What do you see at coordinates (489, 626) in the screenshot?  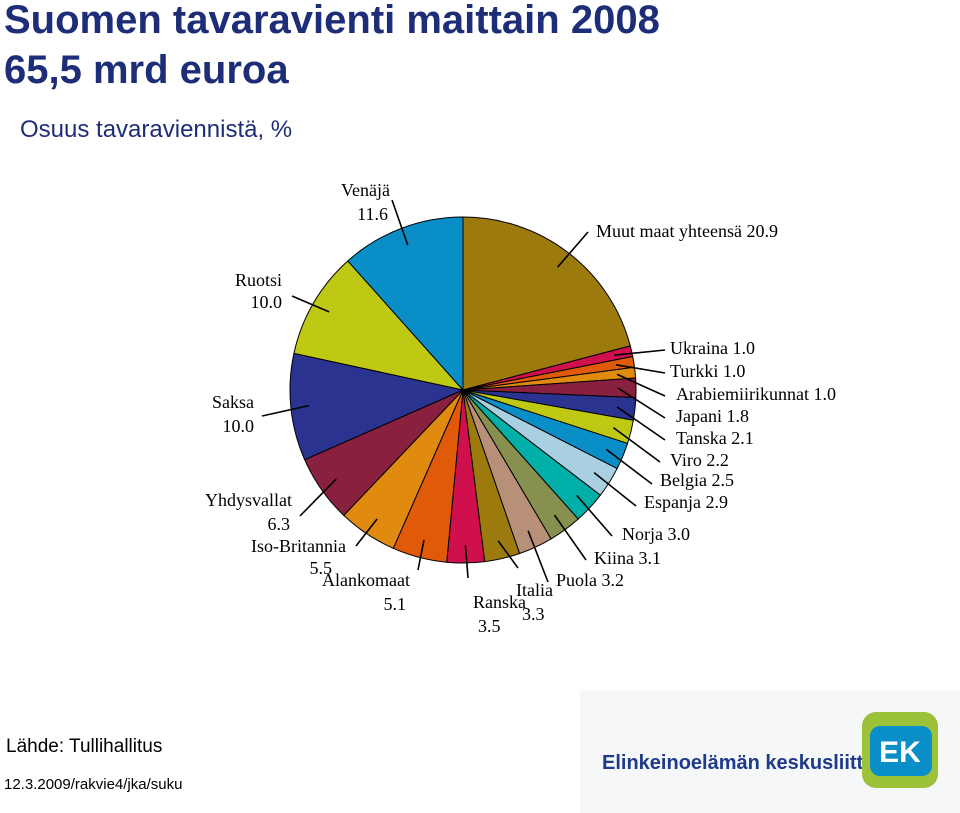 I see `slice-value-label: 3.5` at bounding box center [489, 626].